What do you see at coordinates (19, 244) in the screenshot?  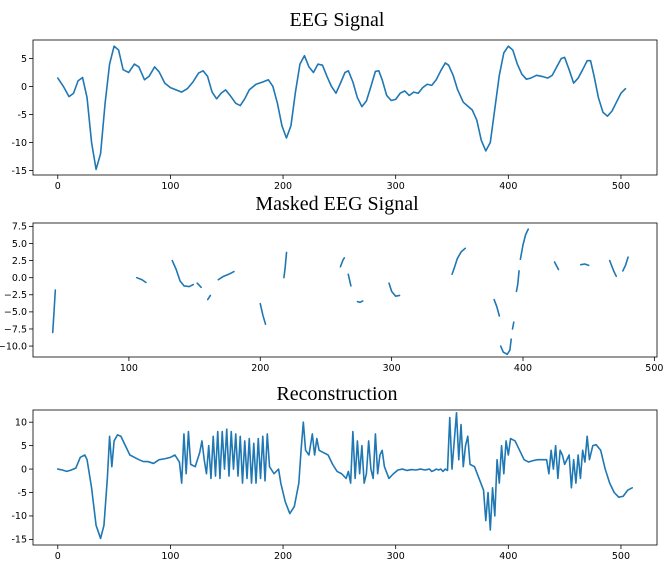 I see `y-tick-label: 5.0` at bounding box center [19, 244].